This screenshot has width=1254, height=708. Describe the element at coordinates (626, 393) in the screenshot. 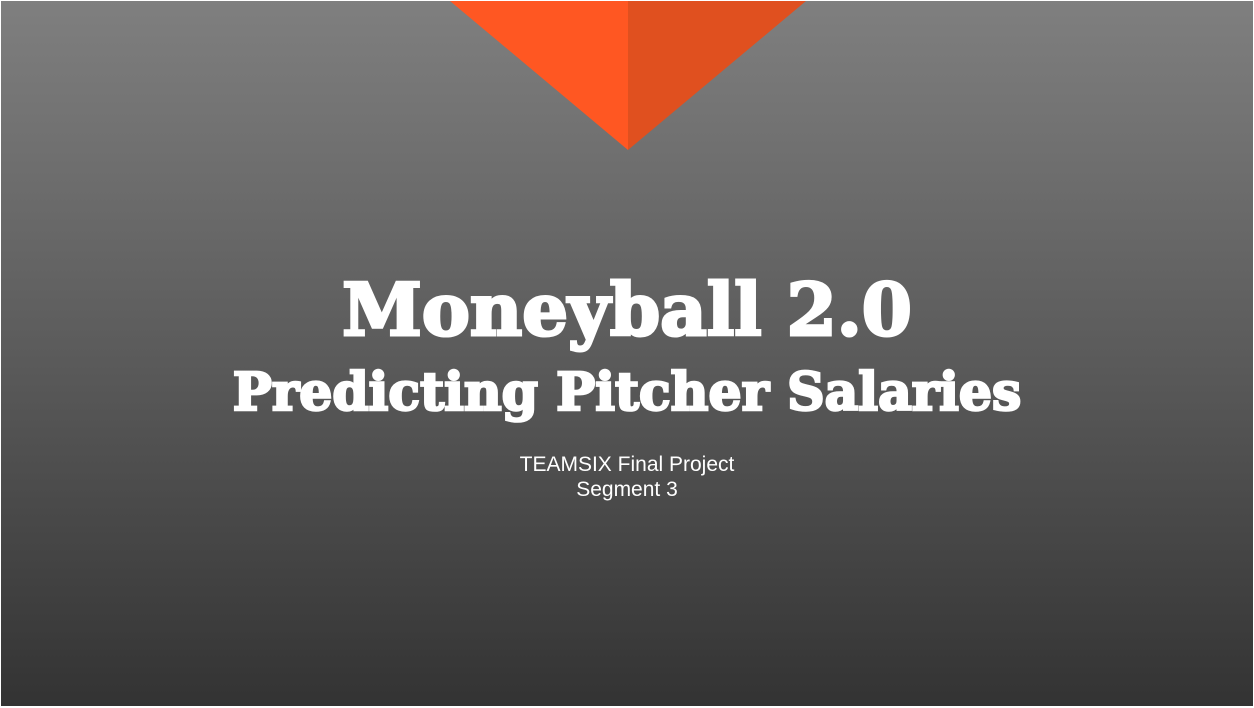

I see `slide-heading: Predicting Pitcher Salaries` at that location.